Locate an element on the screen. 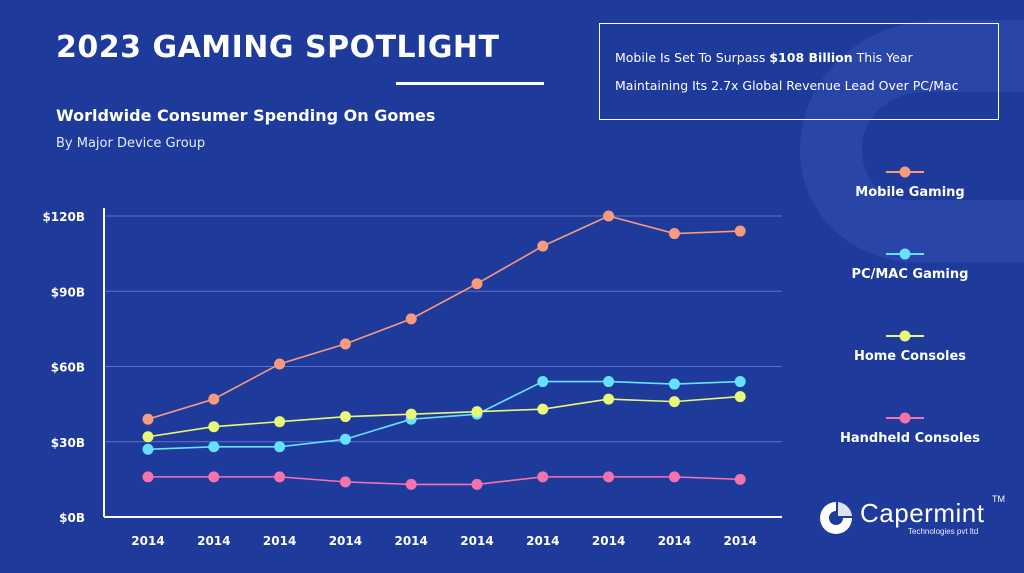  legend-item-home-consoles: Home Consoles is located at coordinates (910, 344).